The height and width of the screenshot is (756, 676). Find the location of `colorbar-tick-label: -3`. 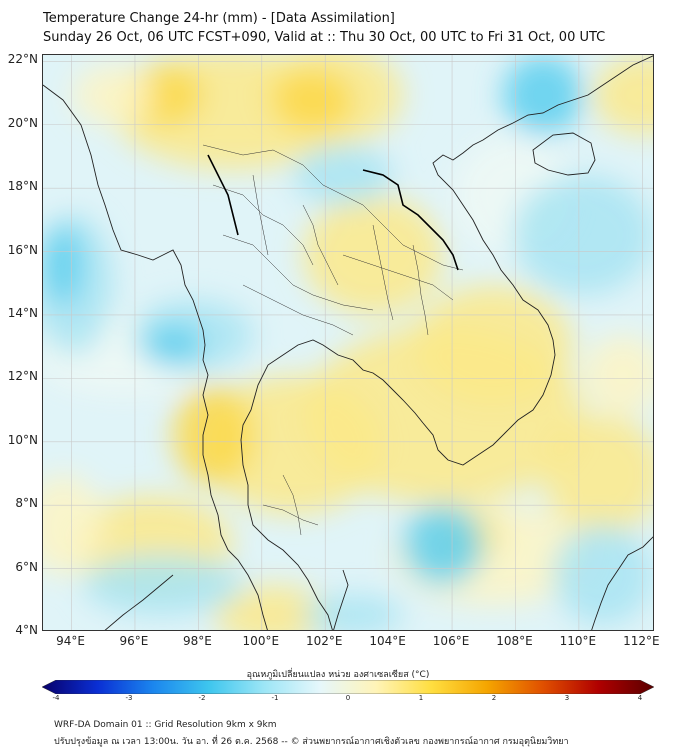

colorbar-tick-label: -3 is located at coordinates (129, 698).